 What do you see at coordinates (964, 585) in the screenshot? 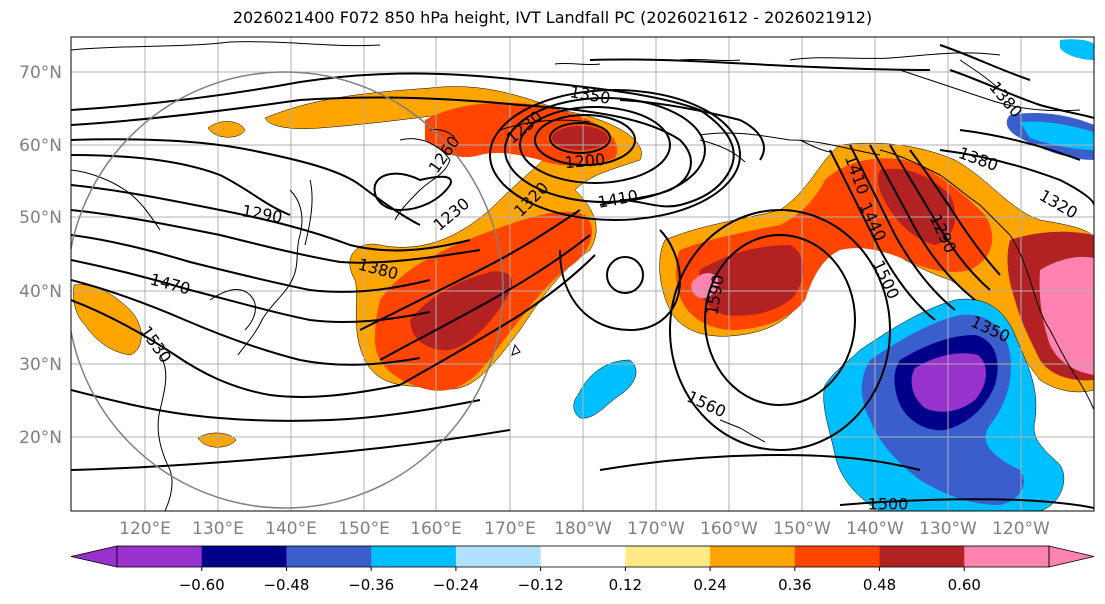
I see `colorbar-tick-label: 0.60` at bounding box center [964, 585].